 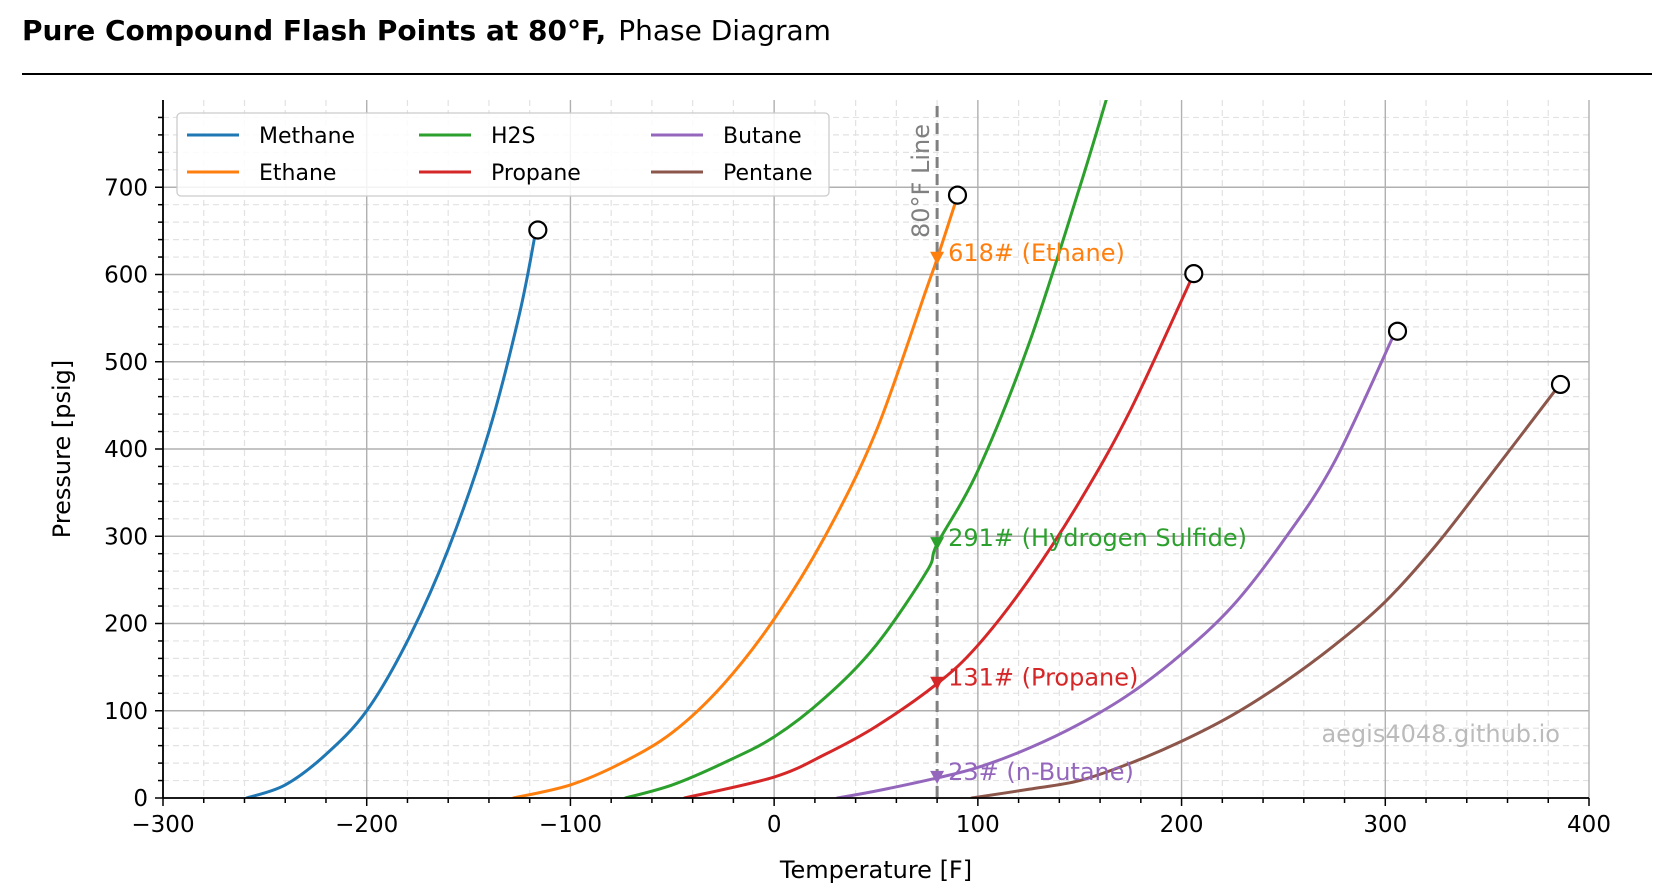 What do you see at coordinates (314, 30) in the screenshot?
I see `chart-title: Pure Compound Flash Points at 80°F,` at bounding box center [314, 30].